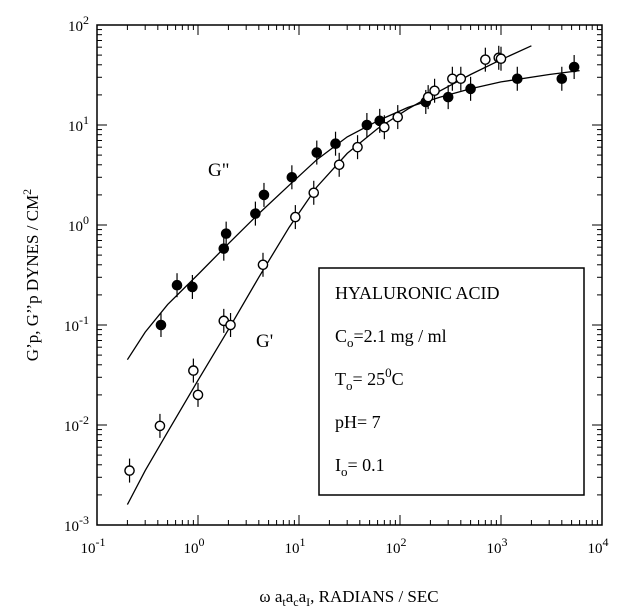  Describe the element at coordinates (497, 546) in the screenshot. I see `x-tick-label: 10³` at that location.